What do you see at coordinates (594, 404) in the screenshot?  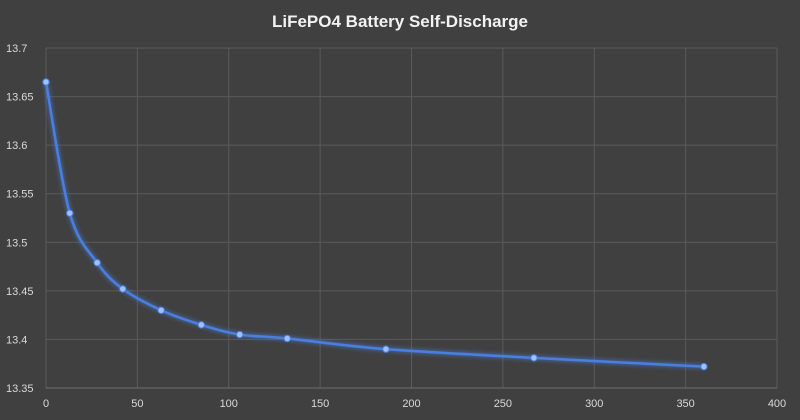 I see `x-tick-label: 300` at bounding box center [594, 404].